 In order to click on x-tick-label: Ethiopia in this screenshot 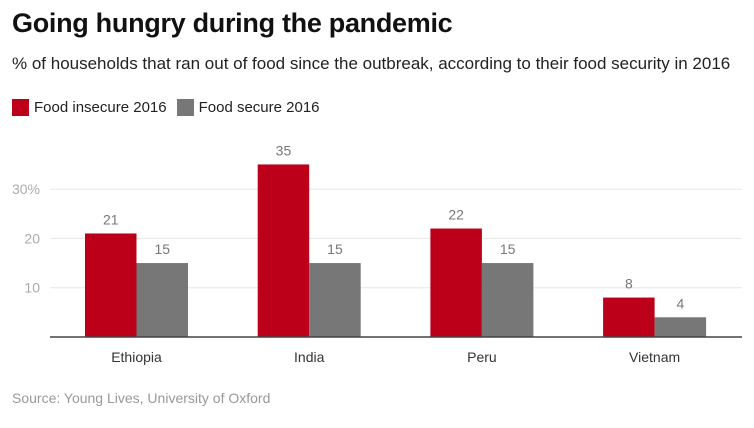, I will do `click(136, 357)`.